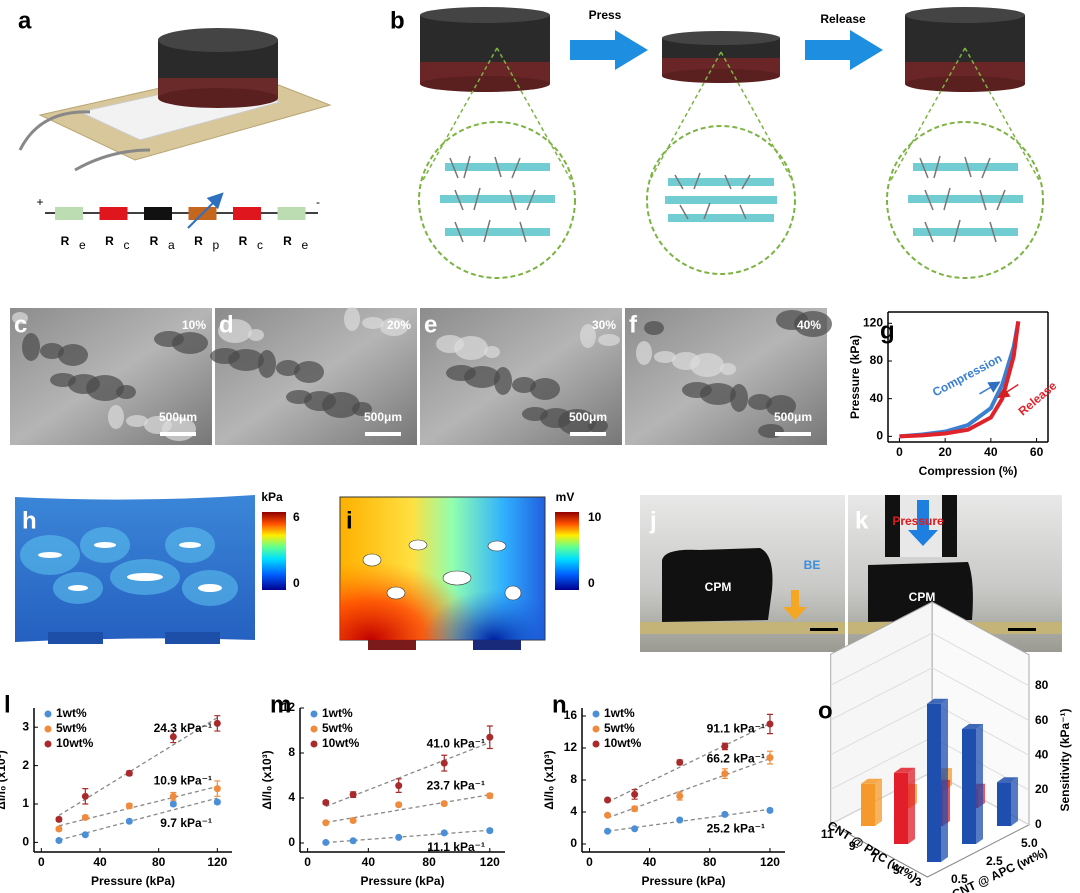  I want to click on porosity-label: 10%, so click(194, 325).